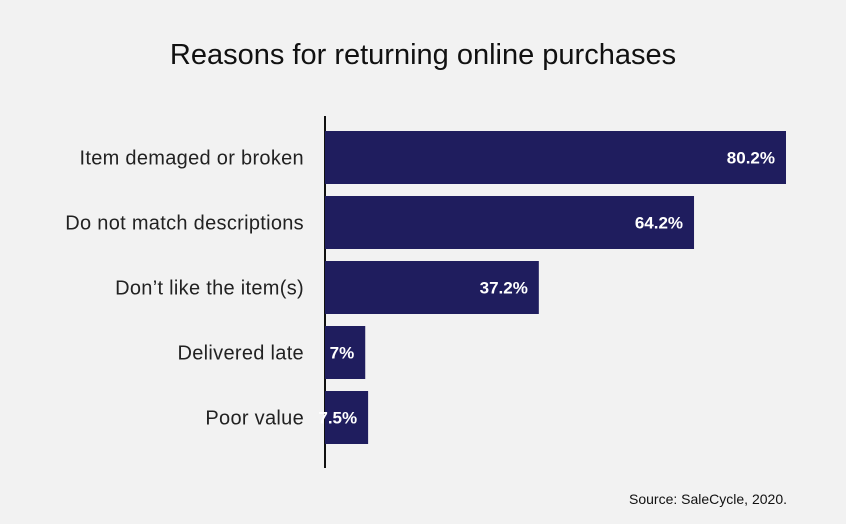  I want to click on value-label-2: 37.2%, so click(504, 288).